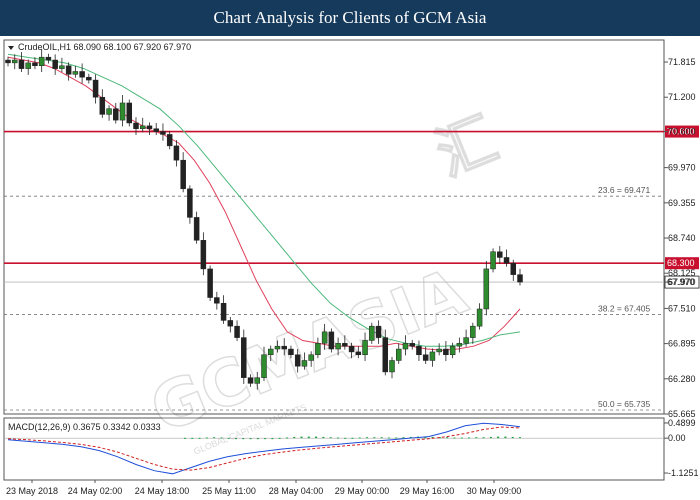 Image resolution: width=700 pixels, height=500 pixels. I want to click on macd-tick-label: -1.1251, so click(683, 473).